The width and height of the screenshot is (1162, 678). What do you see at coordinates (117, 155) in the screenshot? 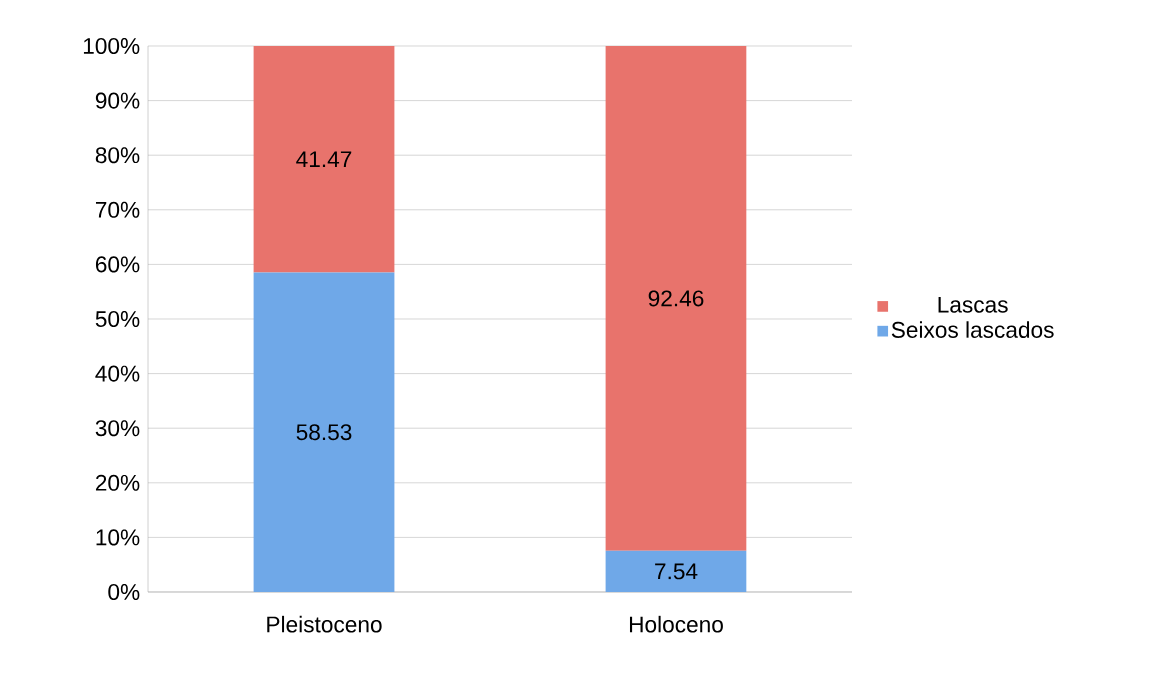
I see `y-tick-label: 80%` at bounding box center [117, 155].